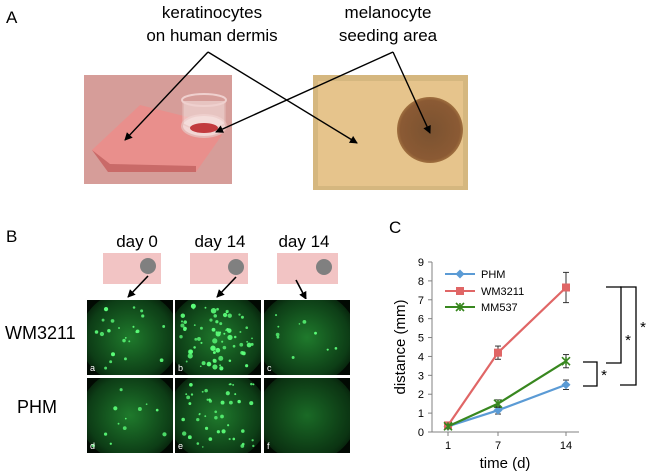 This screenshot has width=650, height=474. I want to click on tile-letter-f: f, so click(268, 446).